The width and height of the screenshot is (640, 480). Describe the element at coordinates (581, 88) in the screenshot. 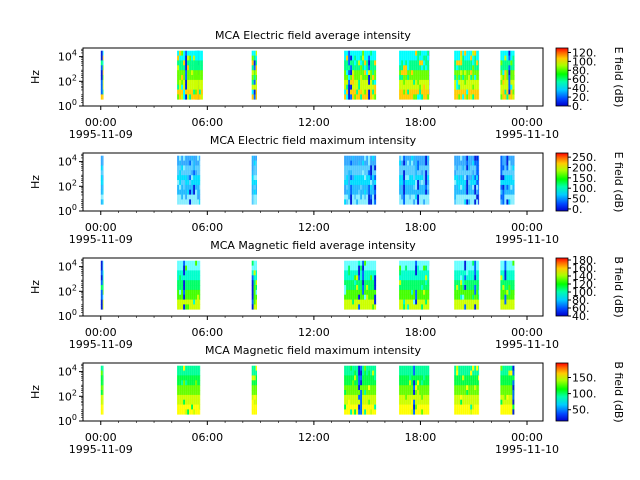

I see `colorbar-tick-label: 40.` at that location.